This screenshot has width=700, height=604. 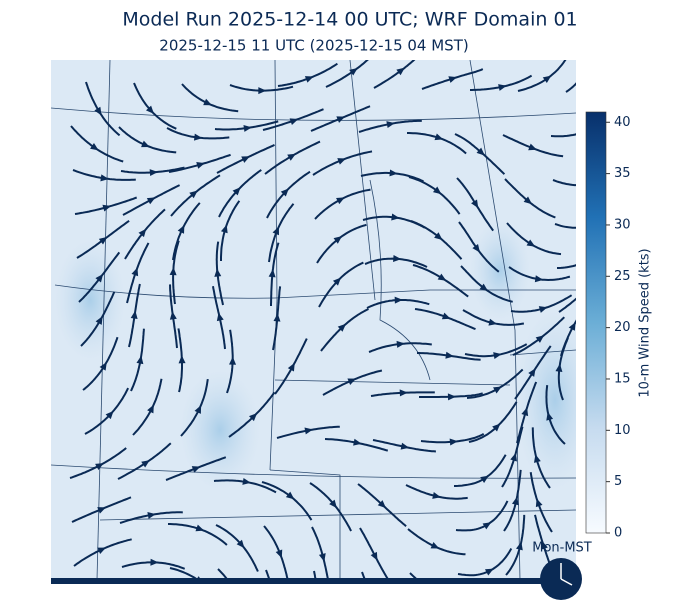 What do you see at coordinates (313, 46) in the screenshot?
I see `subtitle: 2025-12-15 11 UTC (2025-12-15 04 MST)` at bounding box center [313, 46].